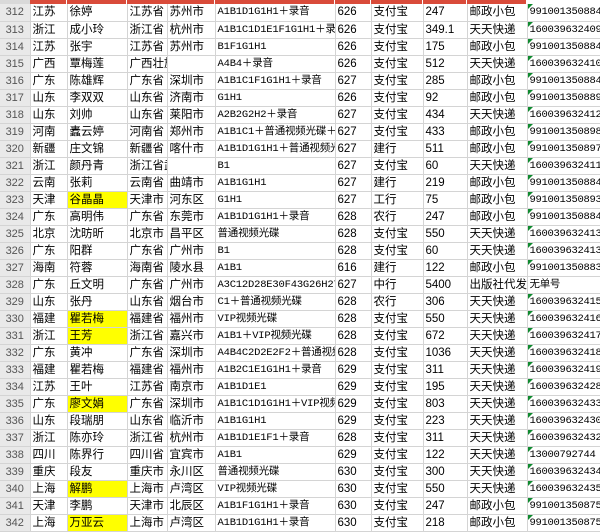  I want to click on cell-amount: 175, so click(445, 46).